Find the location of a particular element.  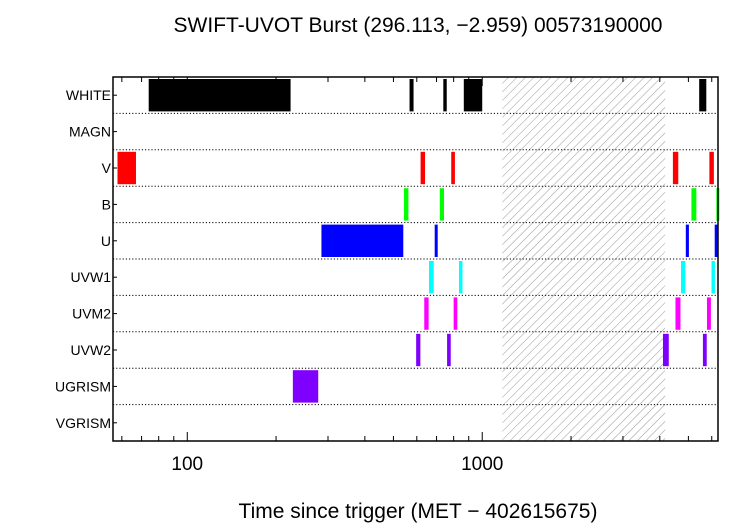

row-label-uvw2: UVW2 is located at coordinates (91, 350).